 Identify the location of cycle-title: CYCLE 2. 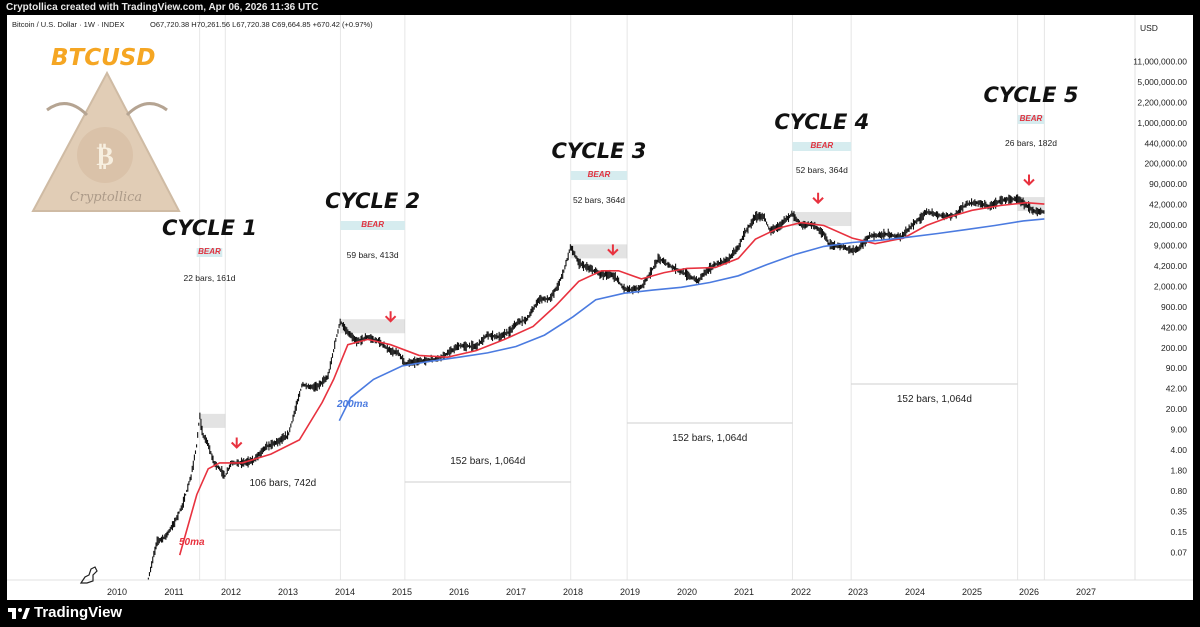
(372, 201).